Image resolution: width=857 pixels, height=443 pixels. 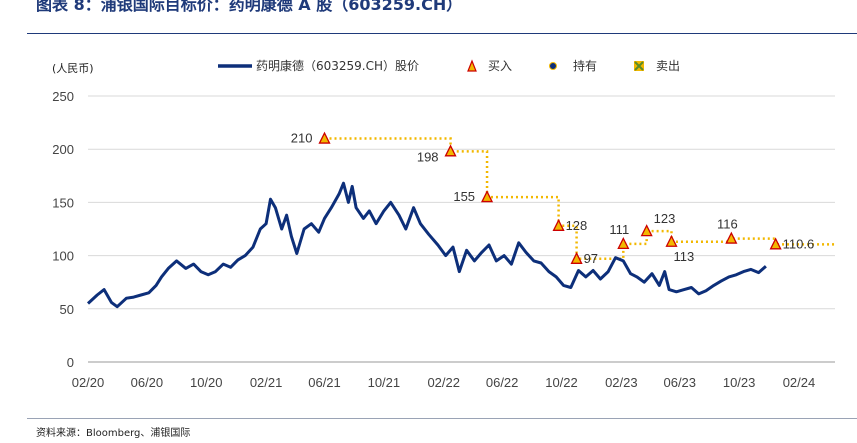 I want to click on target-price-label: 113, so click(x=683, y=256).